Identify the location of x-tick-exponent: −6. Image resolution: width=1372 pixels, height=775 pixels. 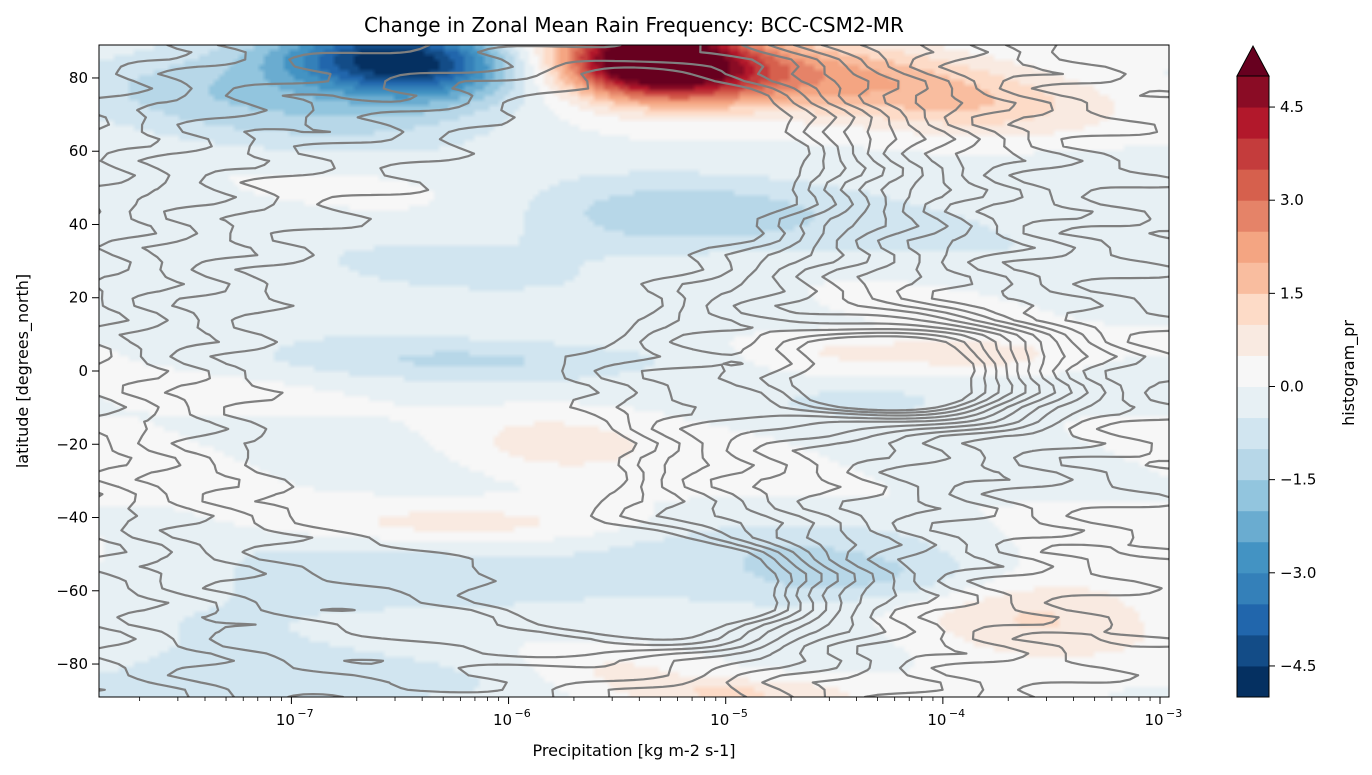
(523, 713).